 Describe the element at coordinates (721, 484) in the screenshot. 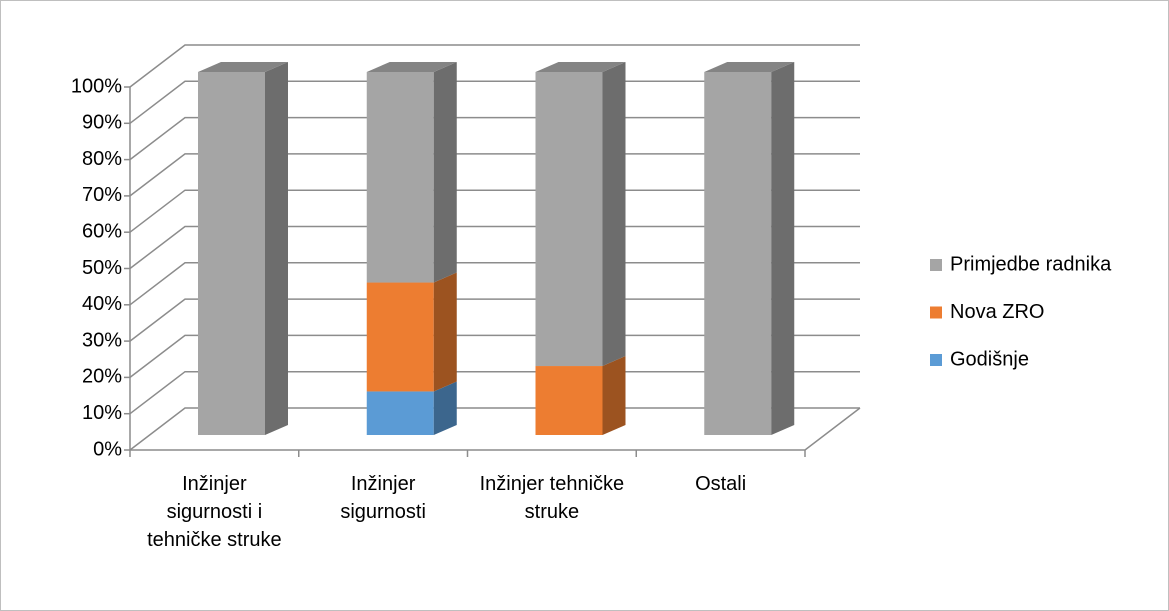

I see `x-tick-label: Ostali` at that location.